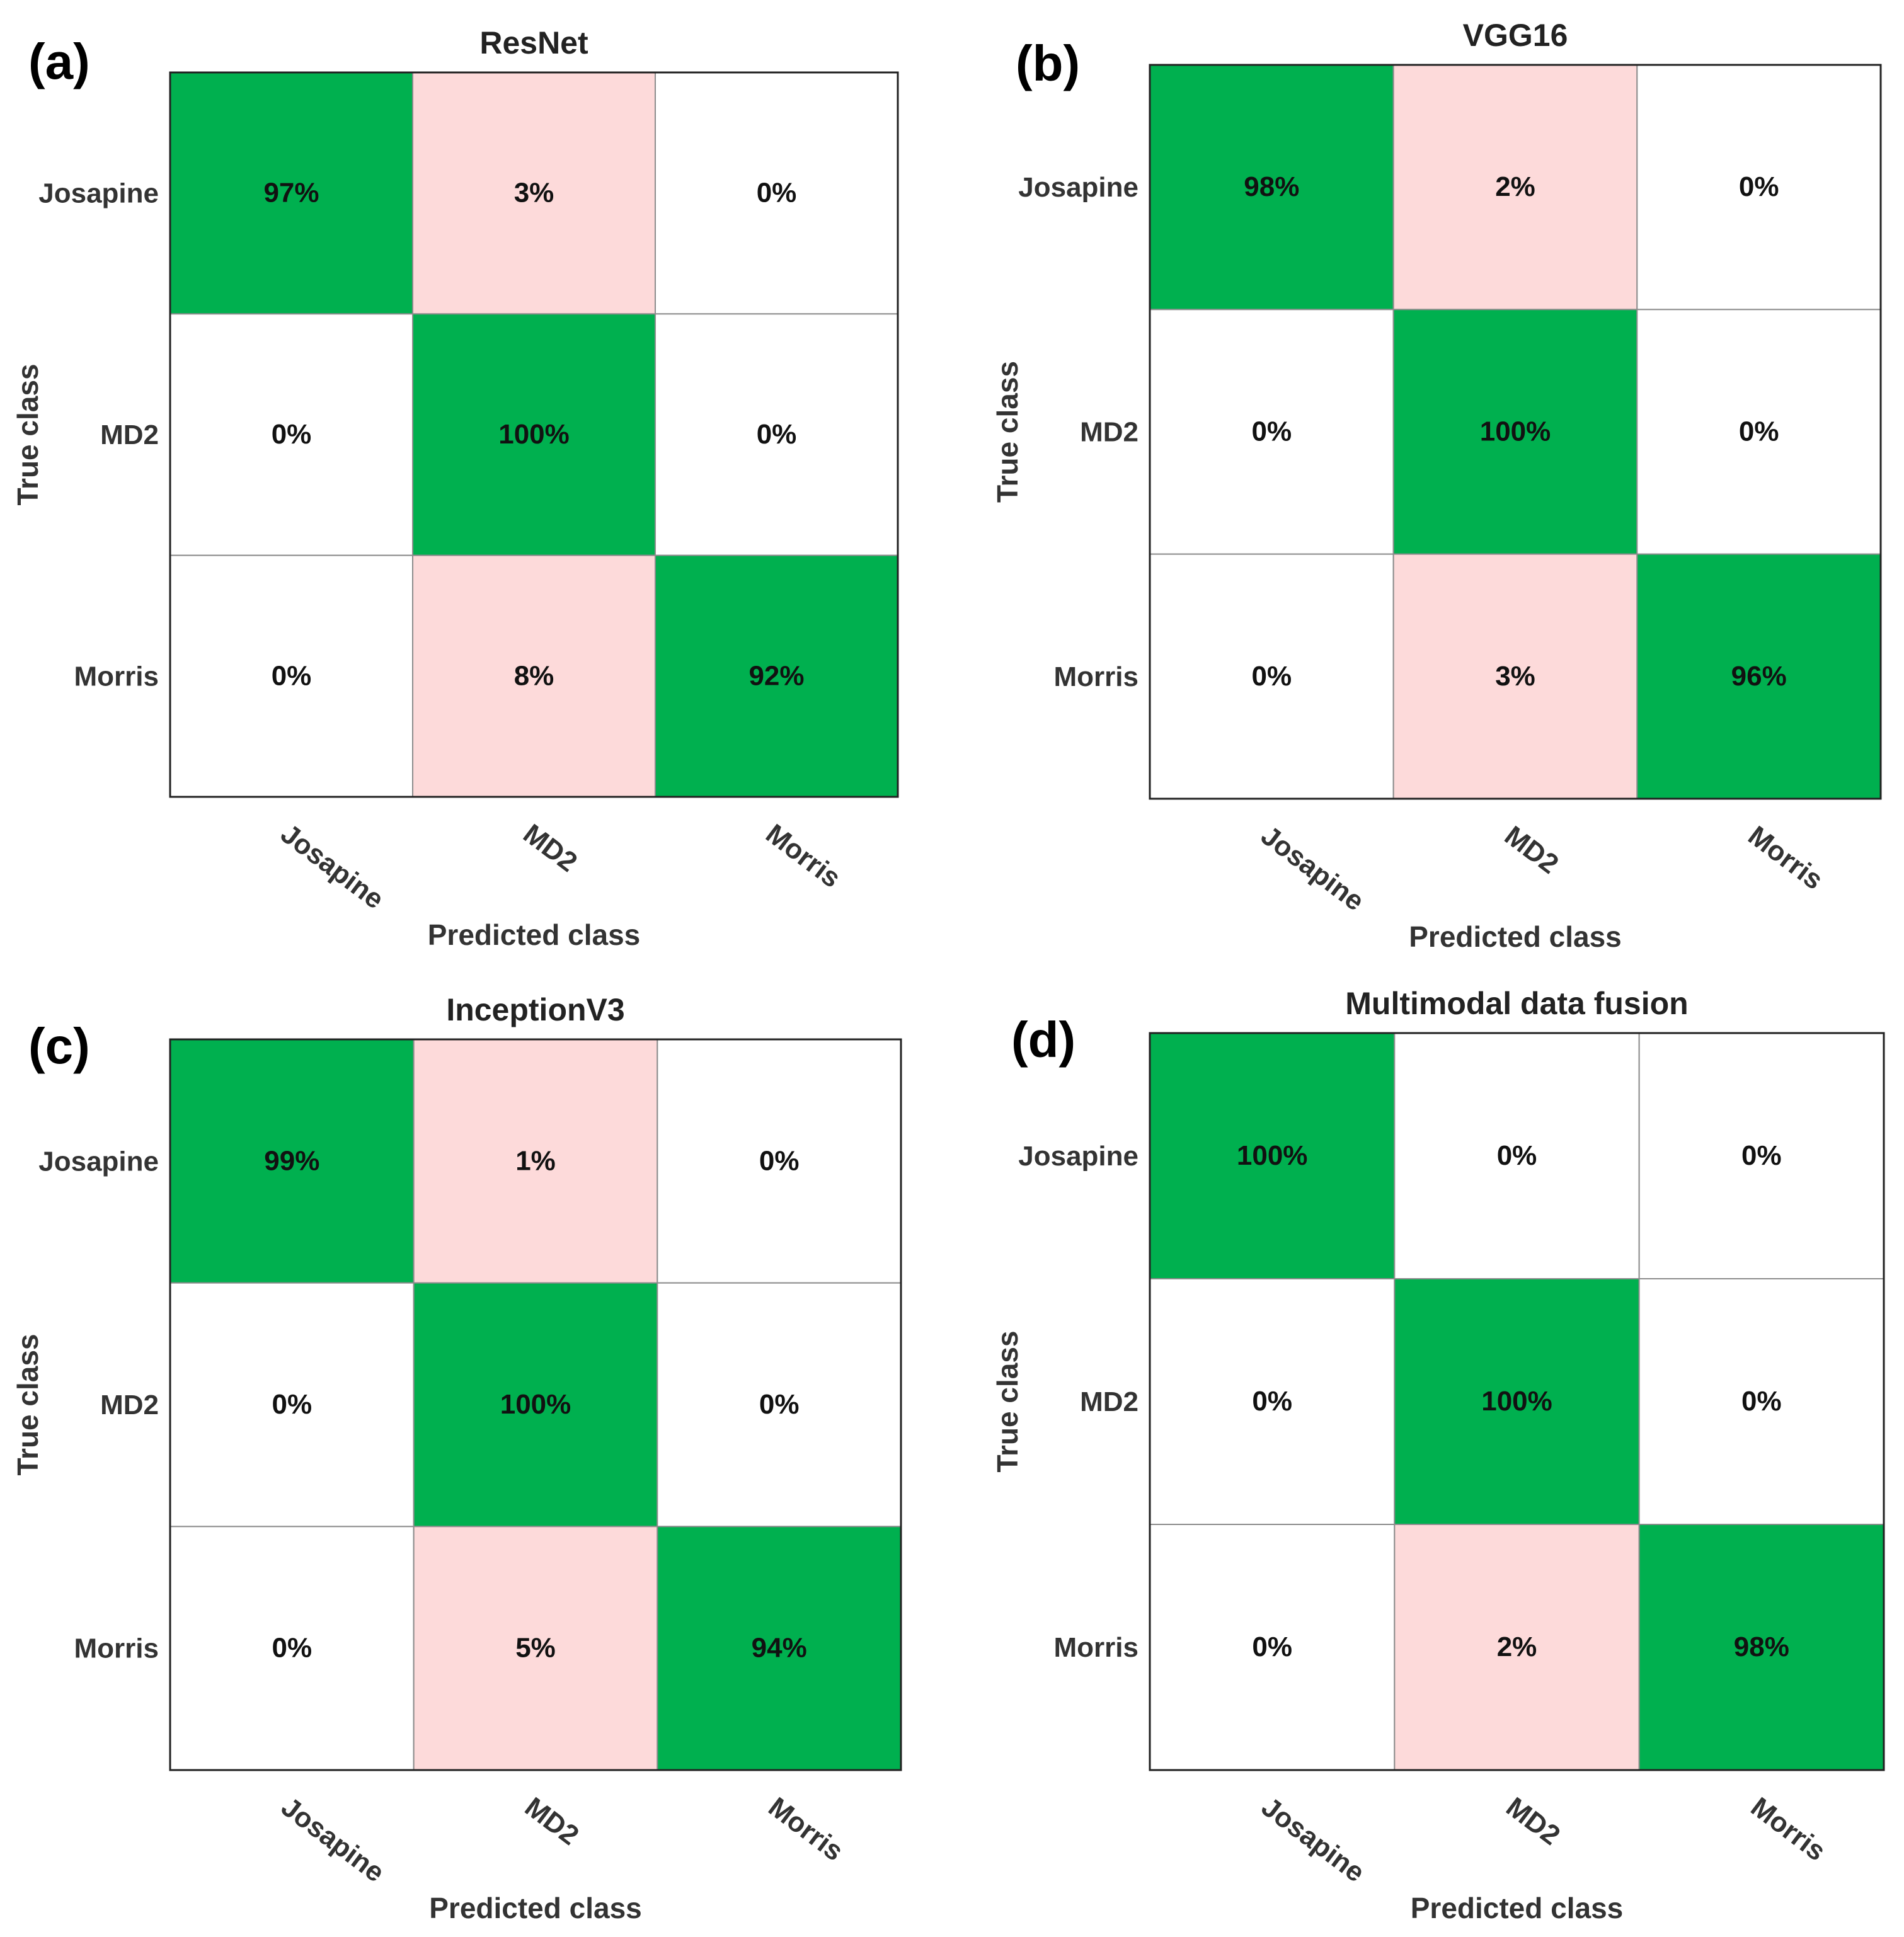  I want to click on cell-value-label: 1%, so click(535, 1160).